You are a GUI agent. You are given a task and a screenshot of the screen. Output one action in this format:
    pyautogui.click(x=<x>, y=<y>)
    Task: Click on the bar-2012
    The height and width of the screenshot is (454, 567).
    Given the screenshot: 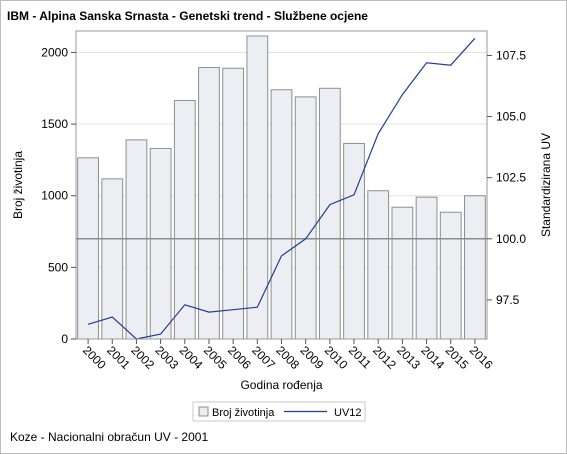 What is the action you would take?
    pyautogui.click(x=378, y=265)
    